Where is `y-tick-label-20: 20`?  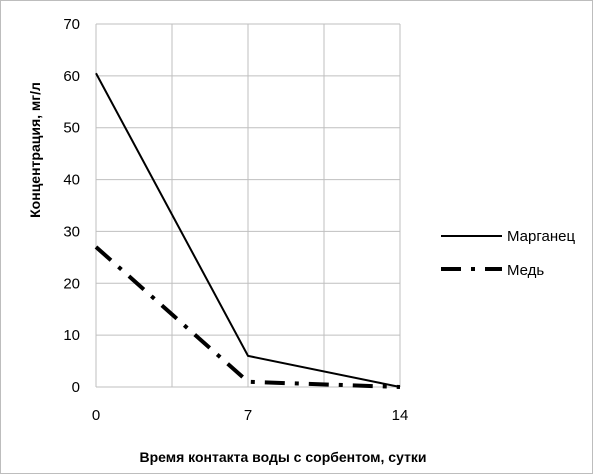
y-tick-label-20: 20 is located at coordinates (71, 283).